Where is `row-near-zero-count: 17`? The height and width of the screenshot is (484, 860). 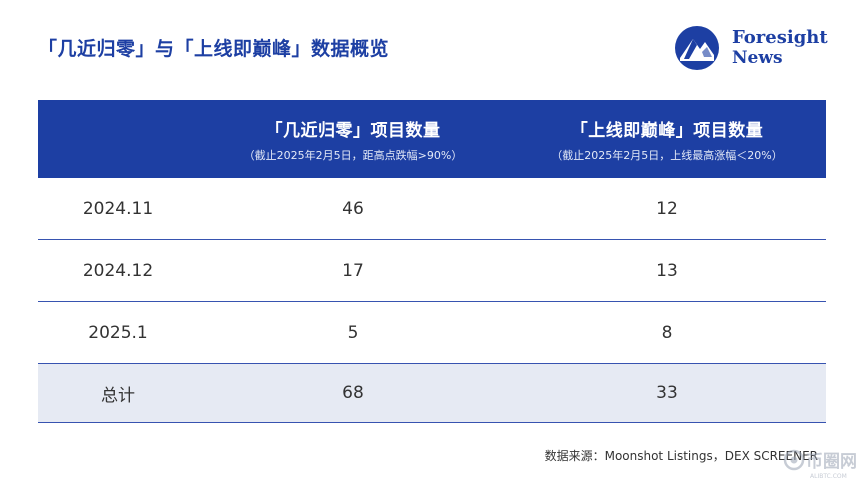
row-near-zero-count: 17 is located at coordinates (353, 270).